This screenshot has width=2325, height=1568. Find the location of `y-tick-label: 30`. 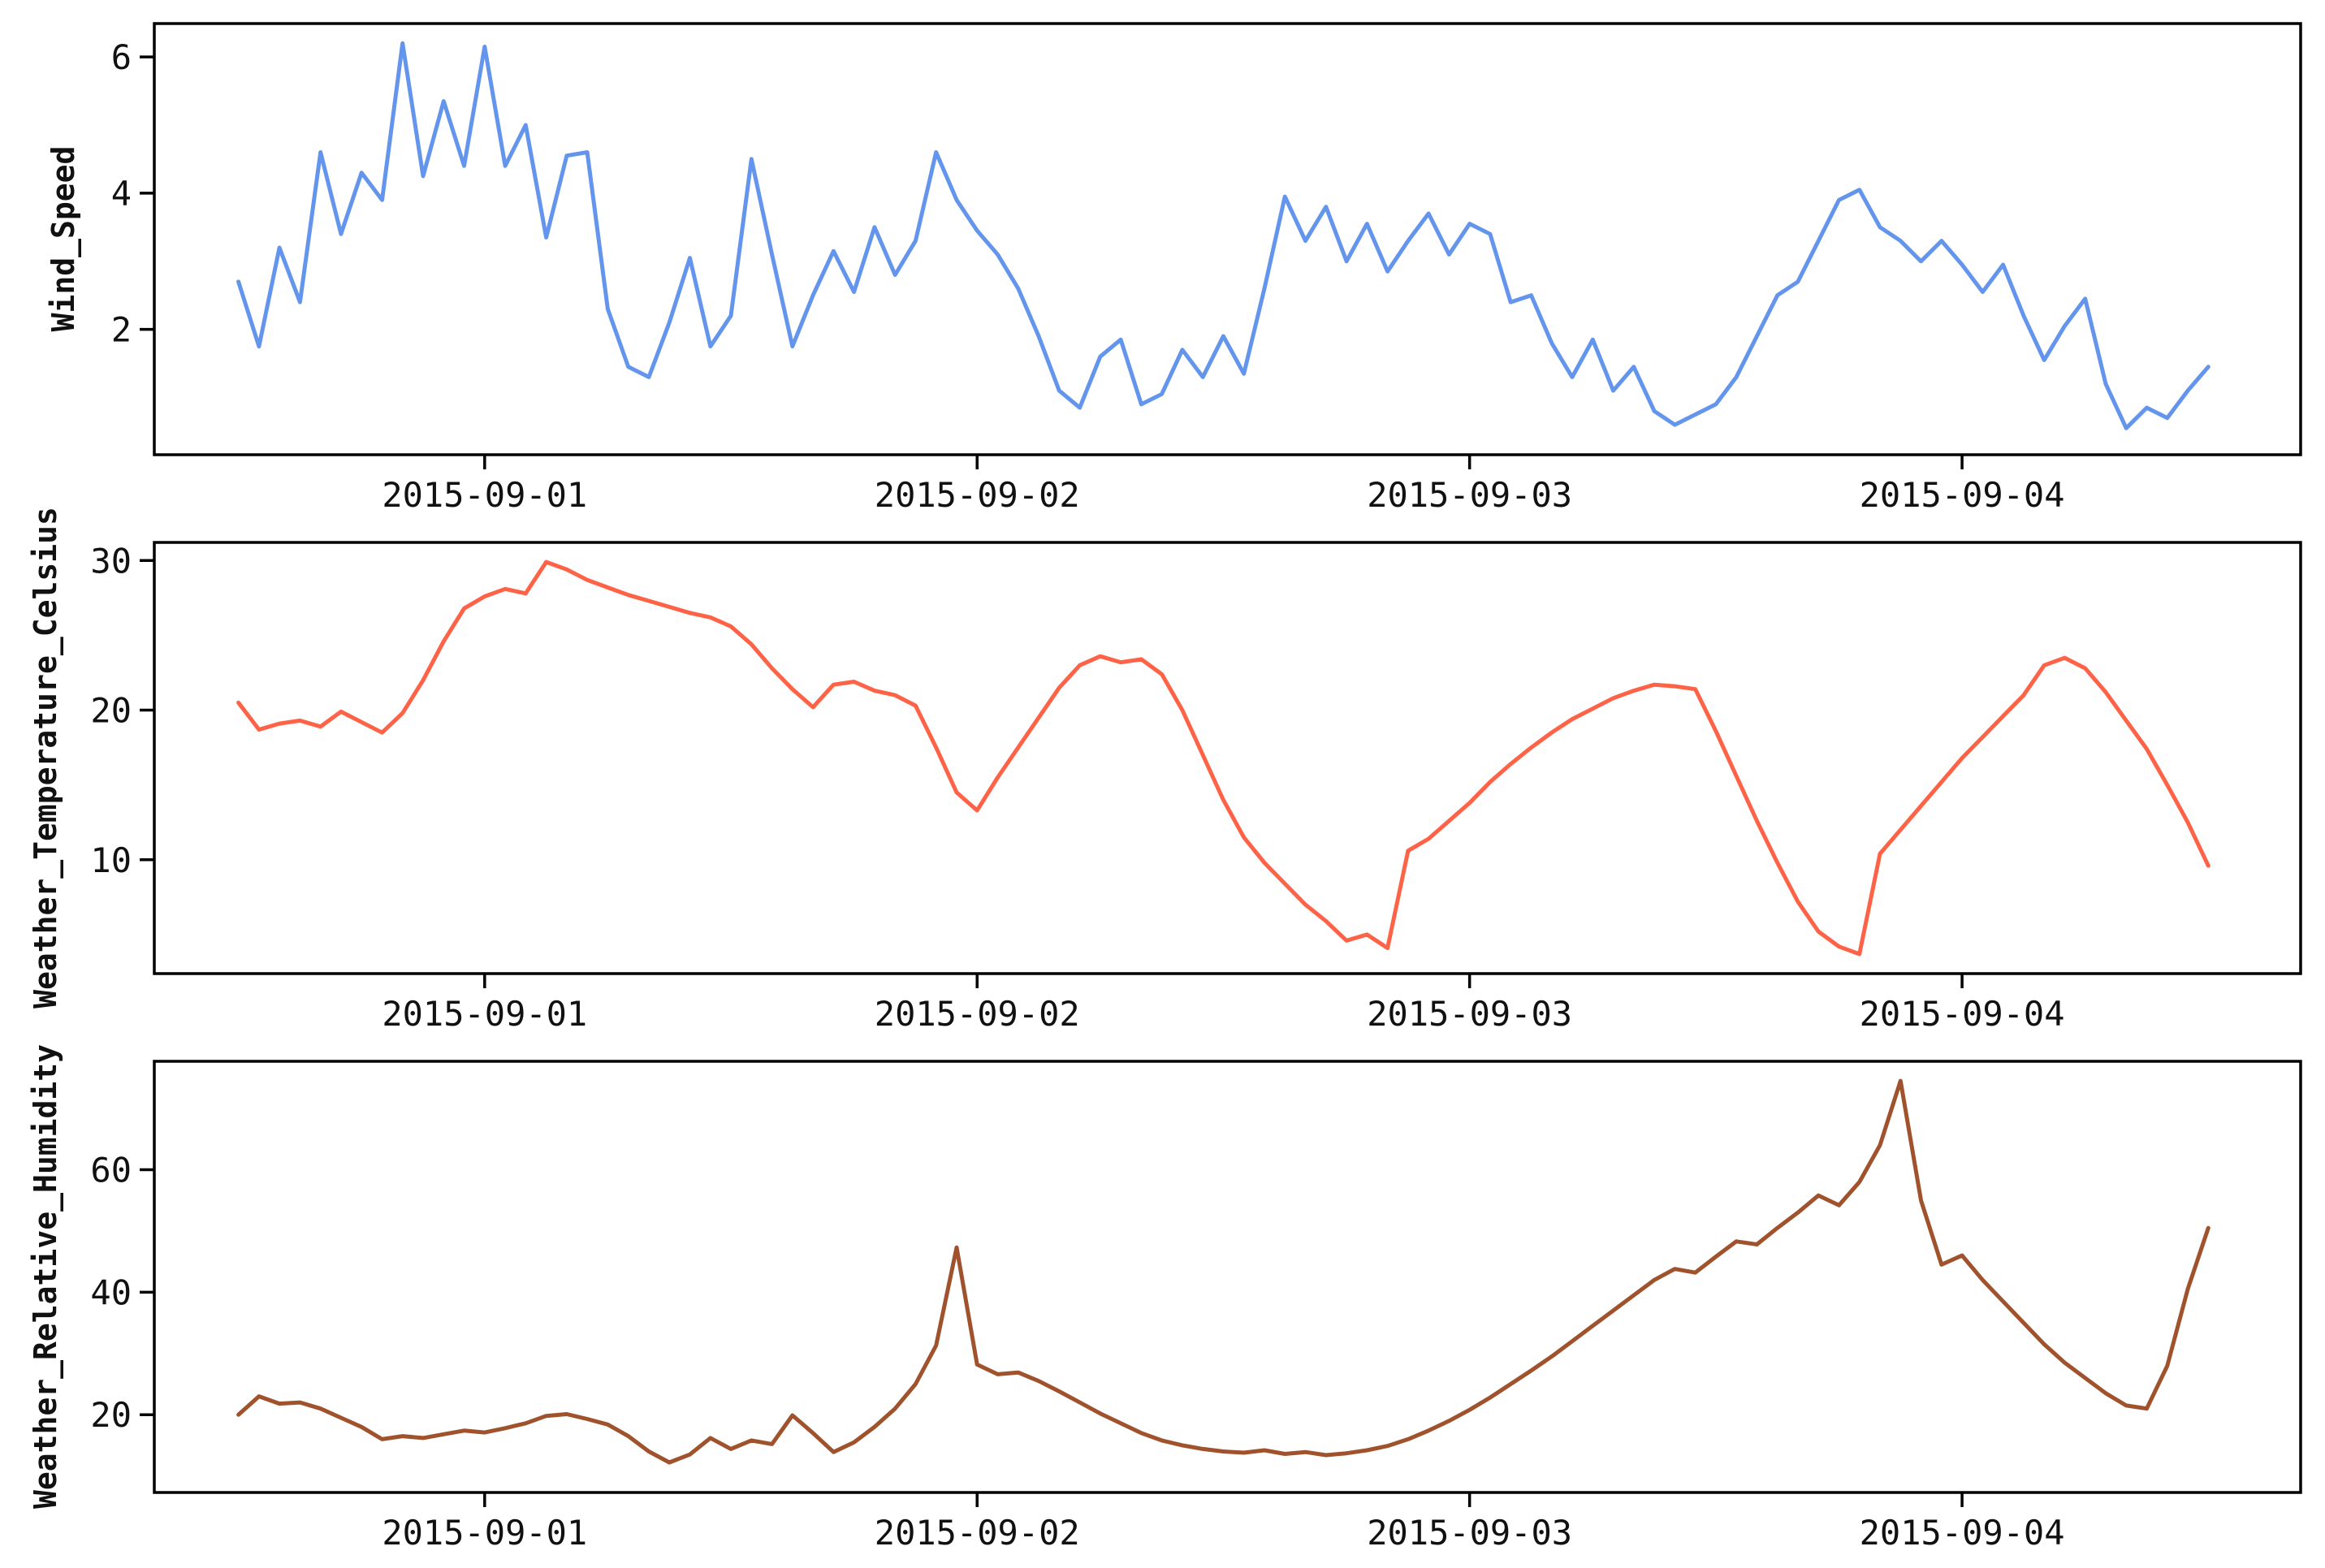

y-tick-label: 30 is located at coordinates (111, 561).